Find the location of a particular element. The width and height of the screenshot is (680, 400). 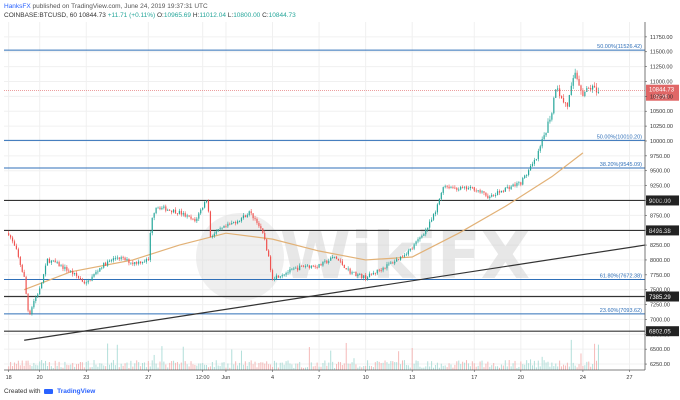

level-label: 61.80%(7672.38) is located at coordinates (621, 276).